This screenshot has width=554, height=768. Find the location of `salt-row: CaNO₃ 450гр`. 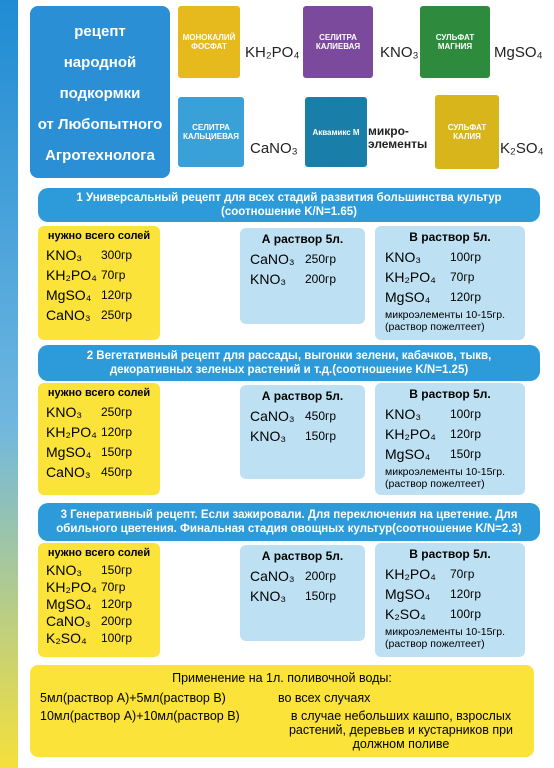

salt-row: CaNO₃ 450гр is located at coordinates (99, 472).